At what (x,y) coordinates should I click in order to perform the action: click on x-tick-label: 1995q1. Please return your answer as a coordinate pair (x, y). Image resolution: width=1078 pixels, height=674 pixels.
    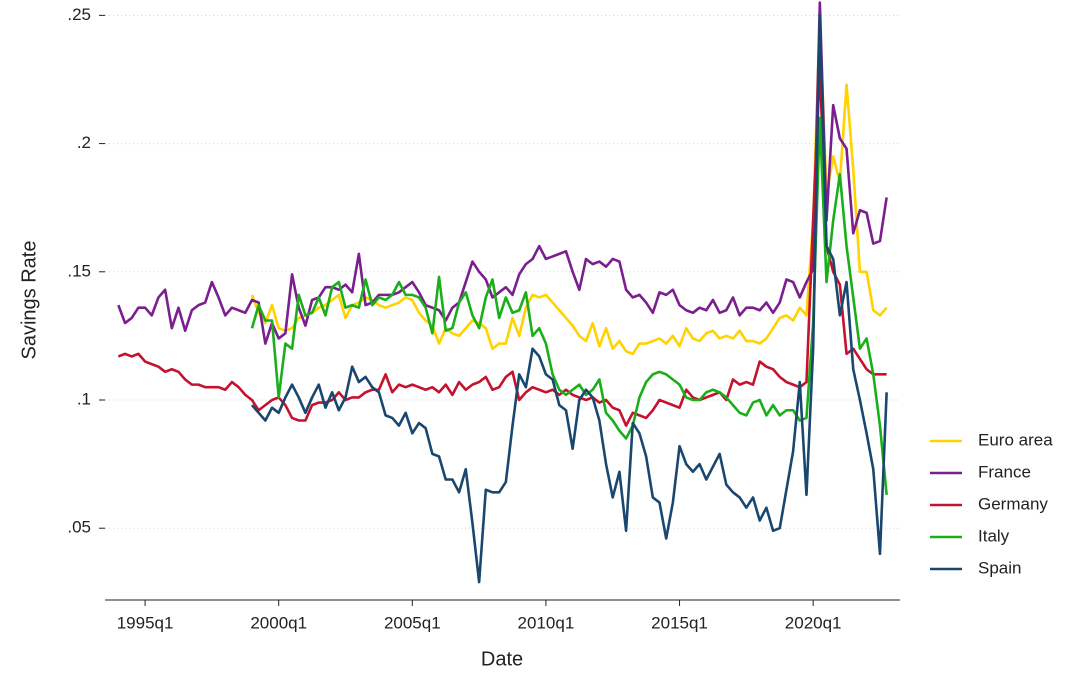
    Looking at the image, I should click on (145, 622).